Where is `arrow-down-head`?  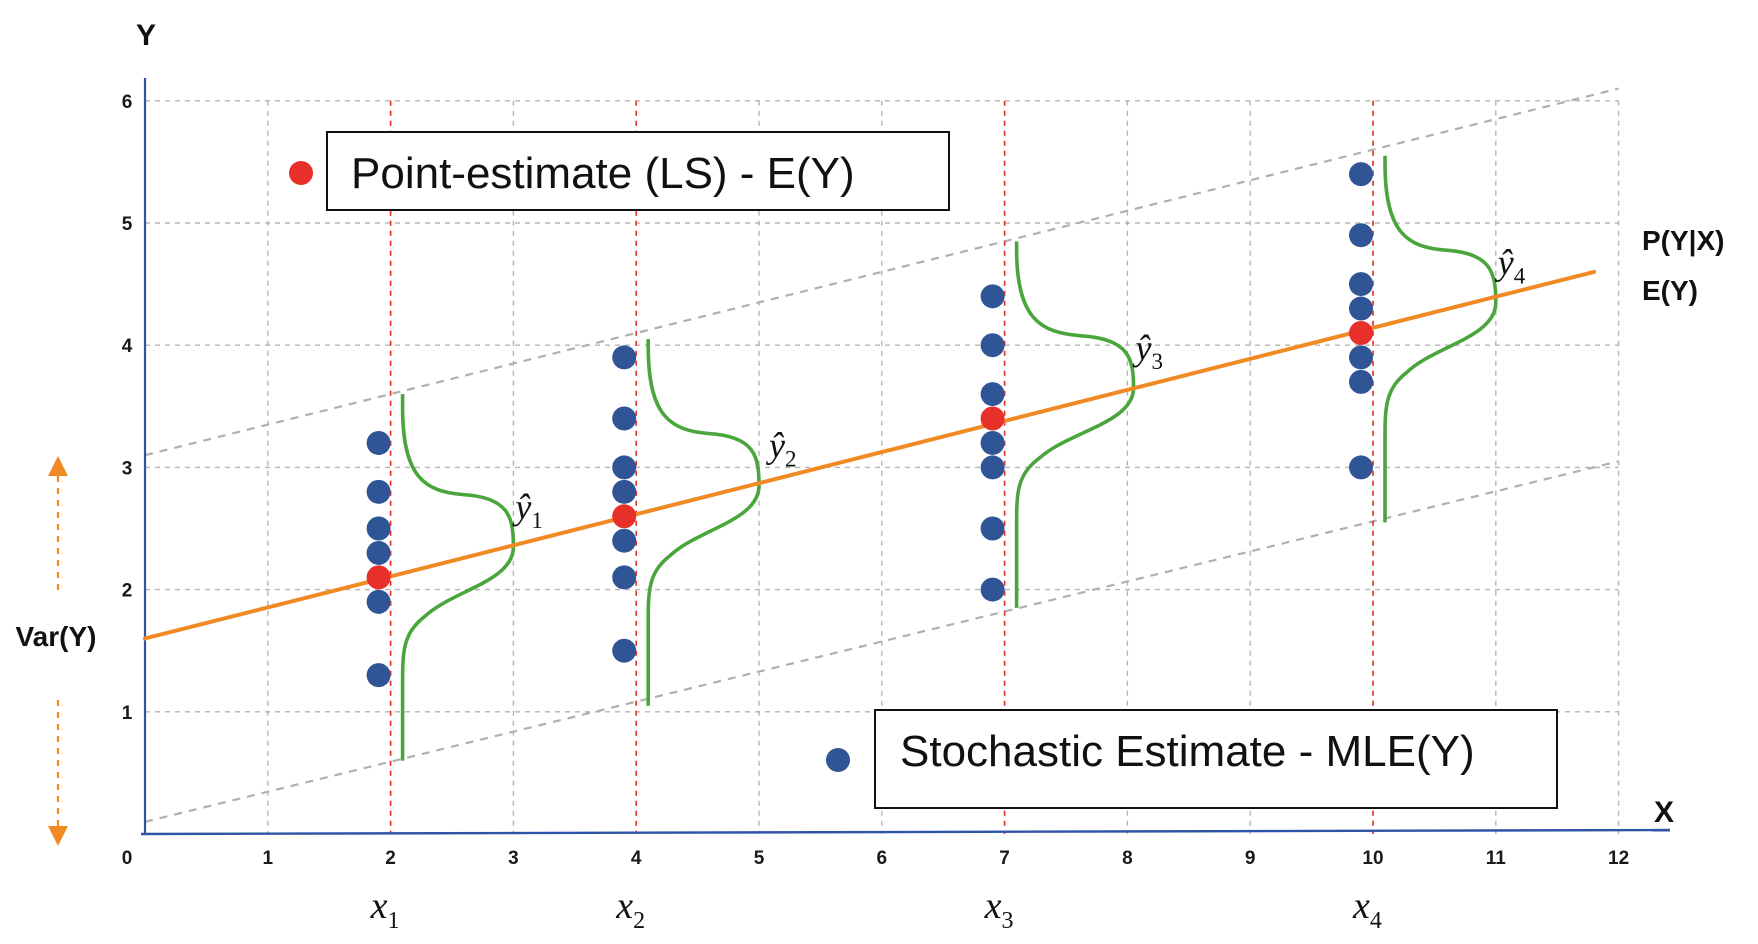
arrow-down-head is located at coordinates (58, 836).